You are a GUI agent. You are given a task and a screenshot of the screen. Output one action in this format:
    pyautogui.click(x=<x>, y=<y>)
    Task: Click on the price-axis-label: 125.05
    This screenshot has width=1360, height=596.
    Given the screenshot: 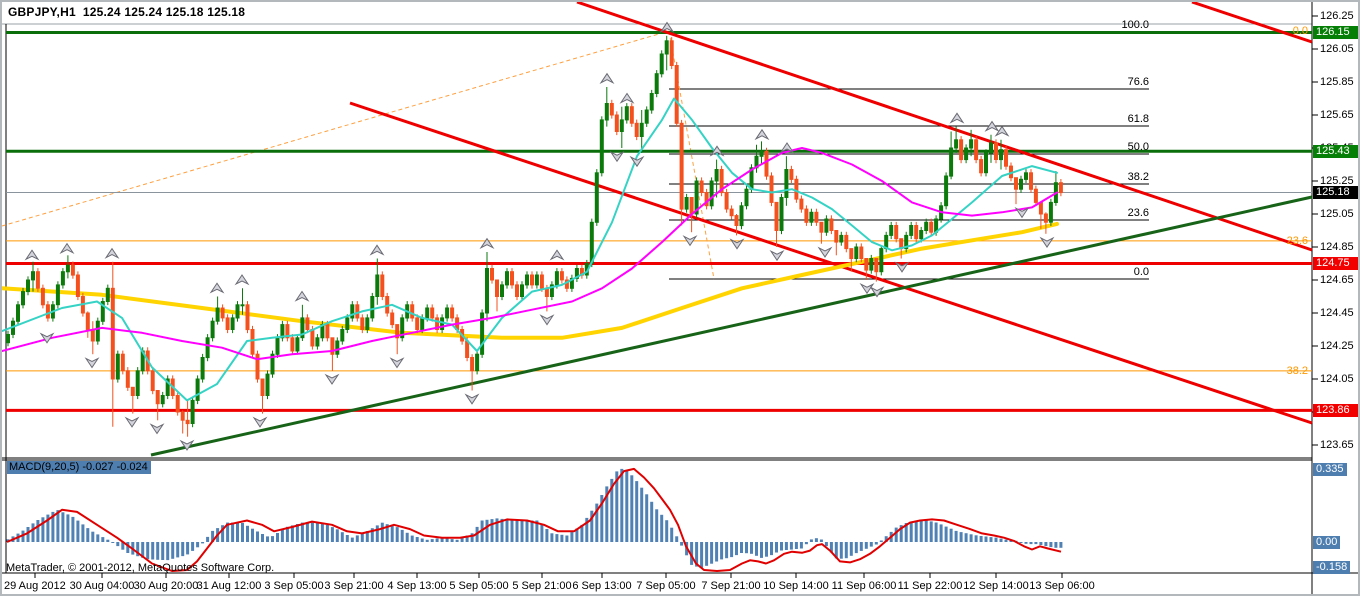 What is the action you would take?
    pyautogui.click(x=1337, y=214)
    